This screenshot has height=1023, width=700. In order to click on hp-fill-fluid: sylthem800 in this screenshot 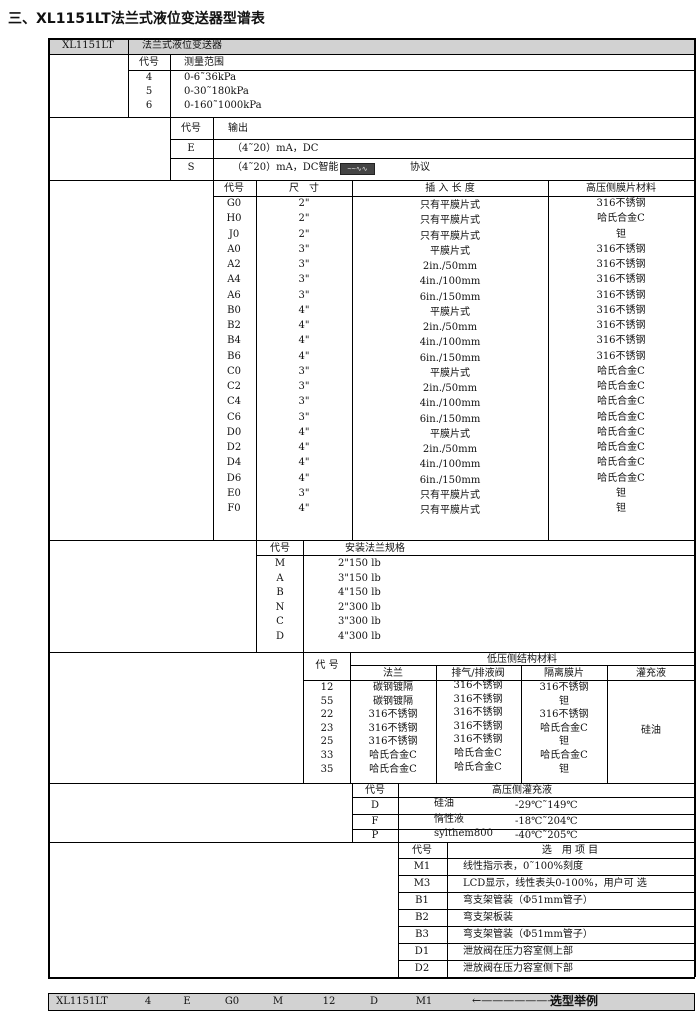, I will do `click(463, 833)`.